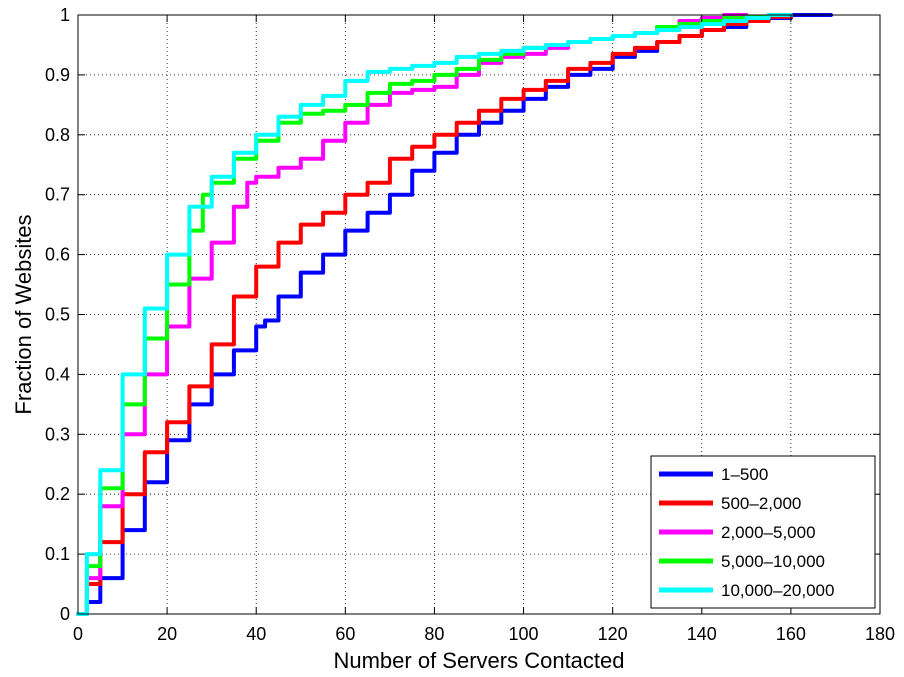  Describe the element at coordinates (880, 634) in the screenshot. I see `x-tick-label: 180` at that location.